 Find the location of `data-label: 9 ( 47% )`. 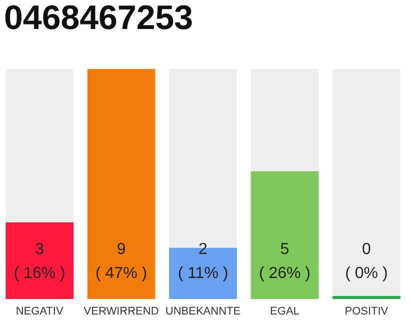

data-label: 9 ( 47% ) is located at coordinates (121, 261).